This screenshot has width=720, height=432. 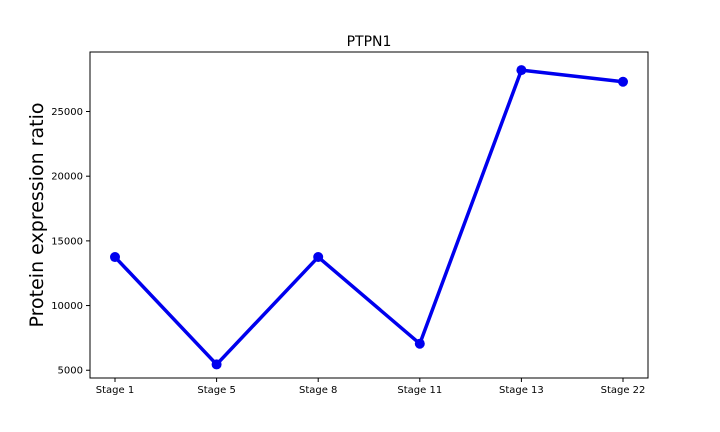 I want to click on y-axis-ticks: 5000 10000 15000 20000 25000, so click(x=70, y=242).